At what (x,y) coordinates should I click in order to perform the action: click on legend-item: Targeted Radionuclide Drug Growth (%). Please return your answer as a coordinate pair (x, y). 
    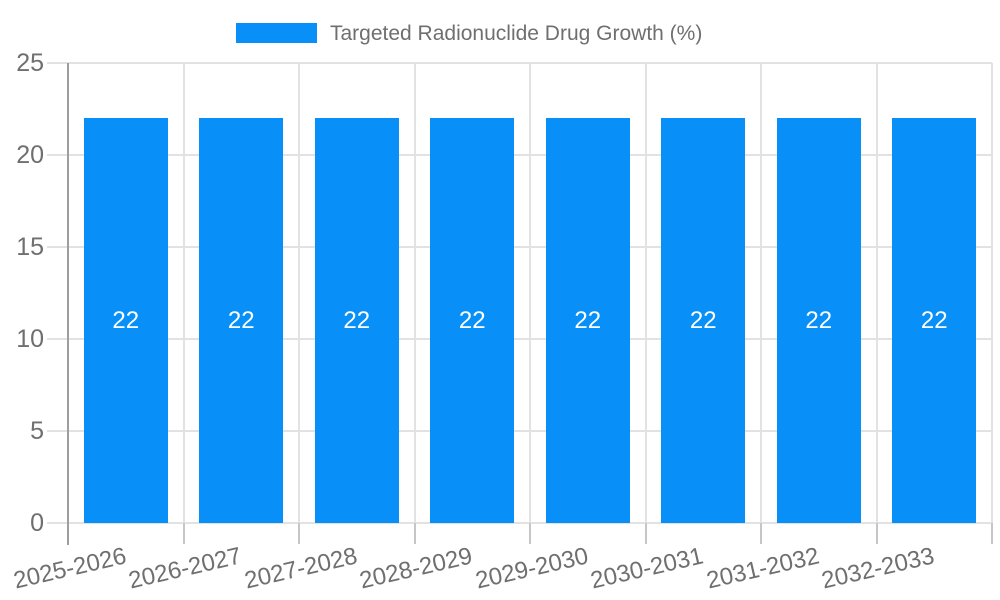
    Looking at the image, I should click on (469, 33).